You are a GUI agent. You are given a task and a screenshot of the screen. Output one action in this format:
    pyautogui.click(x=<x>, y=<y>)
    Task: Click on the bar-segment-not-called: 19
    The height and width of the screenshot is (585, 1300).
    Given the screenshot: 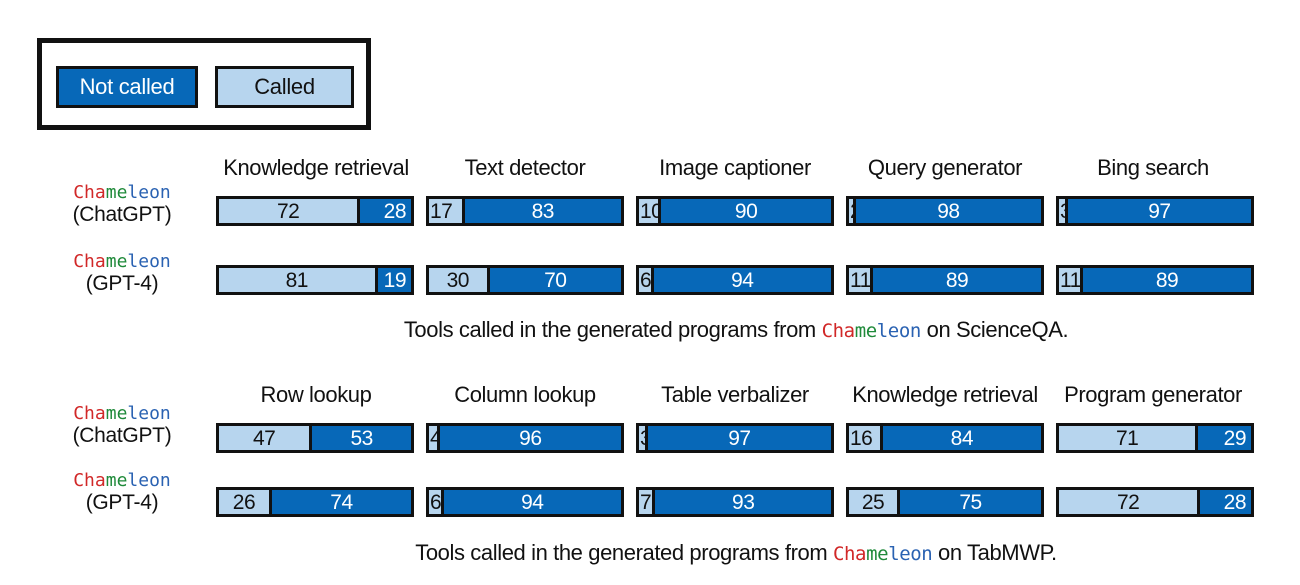 What is the action you would take?
    pyautogui.click(x=392, y=280)
    